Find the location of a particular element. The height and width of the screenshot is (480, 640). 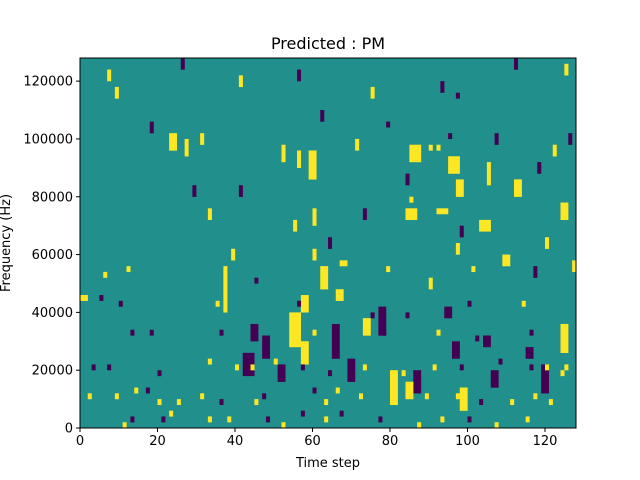

x-axis-ticks: 0 20 40 60 80 100 120 is located at coordinates (317, 438).